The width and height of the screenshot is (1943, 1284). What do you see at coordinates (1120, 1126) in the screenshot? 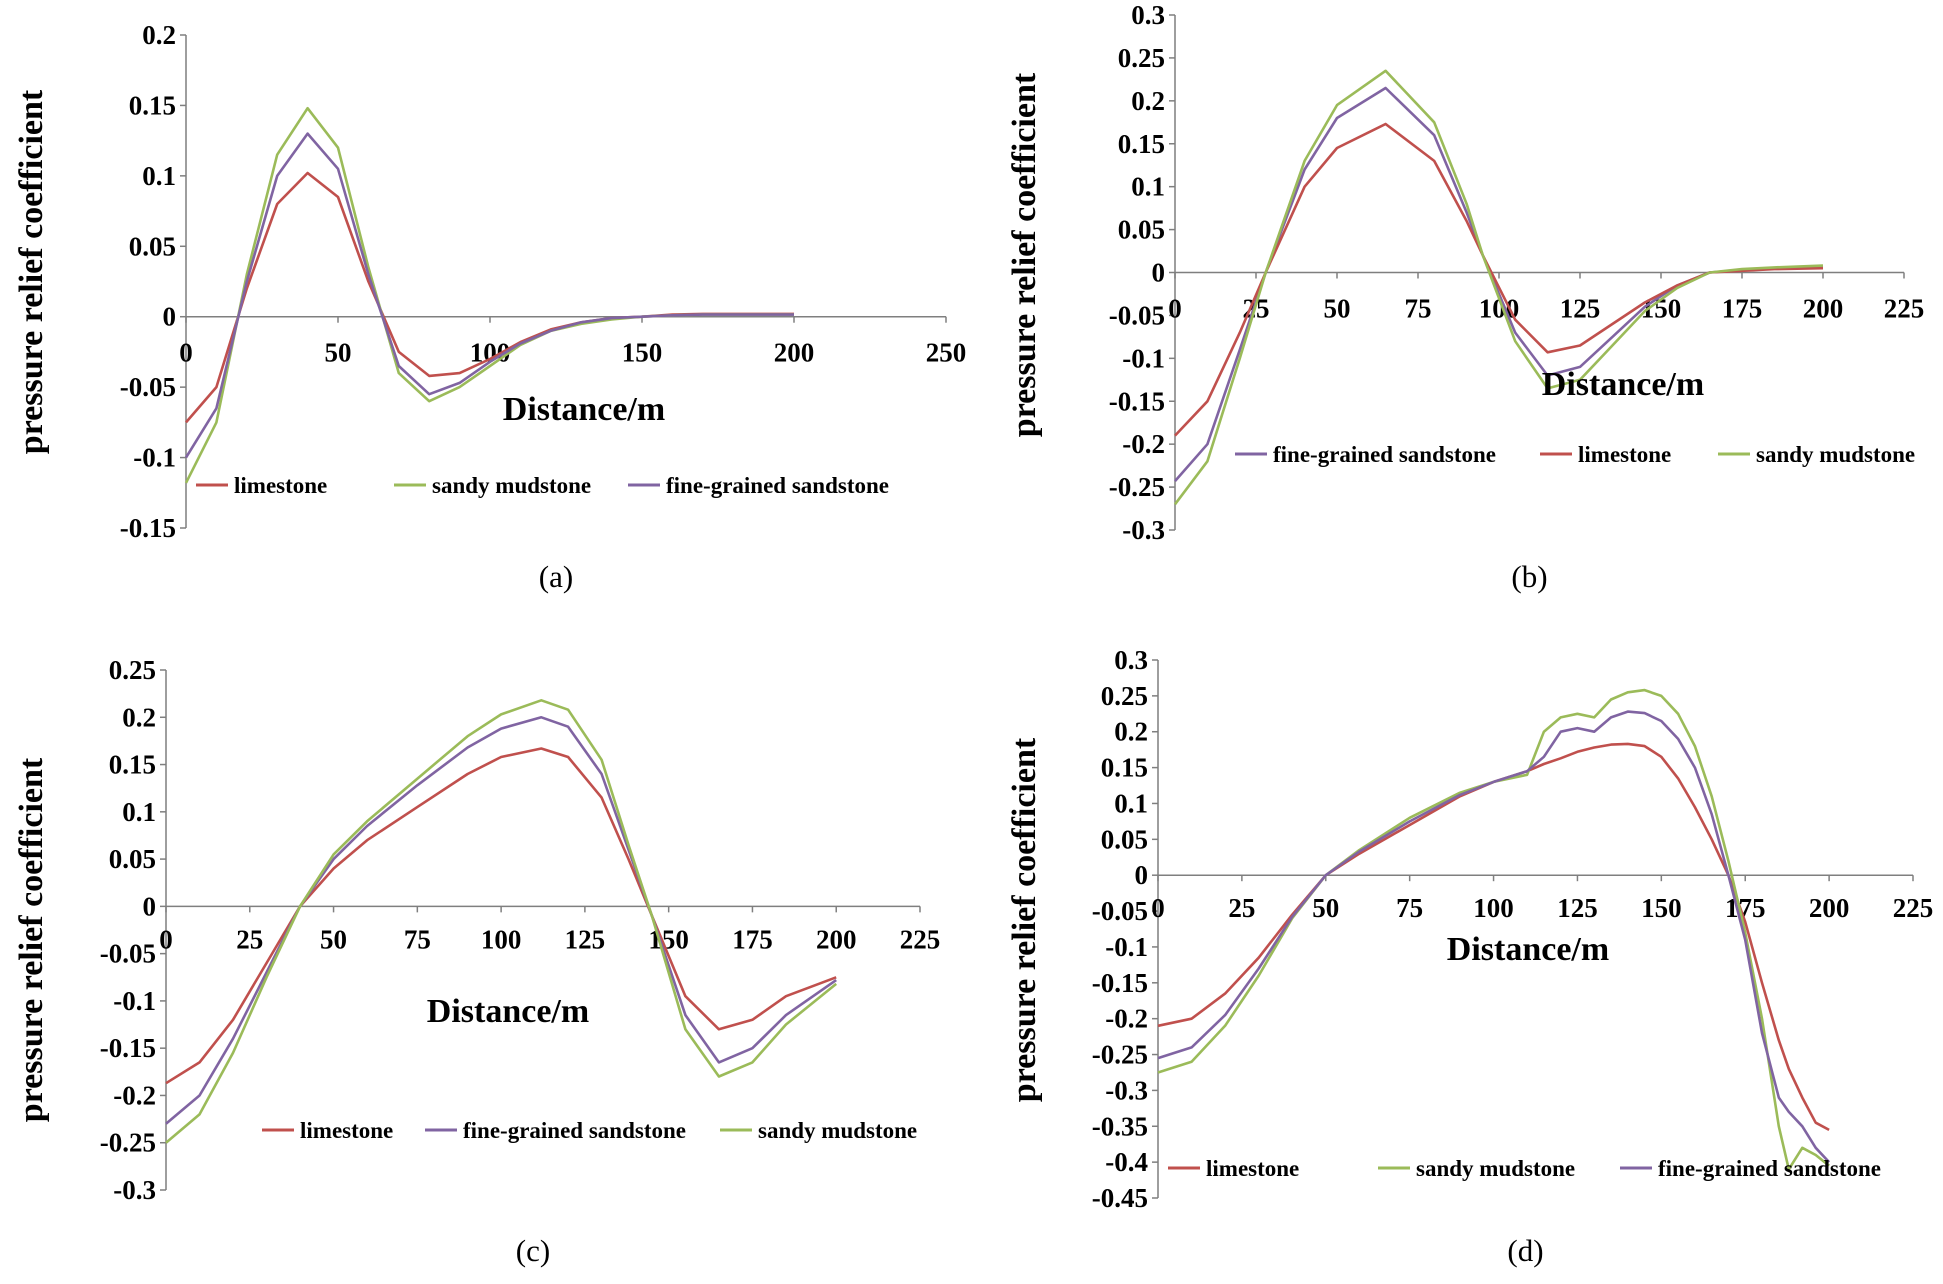
I see `y-tick-label: -0.35` at bounding box center [1120, 1126].